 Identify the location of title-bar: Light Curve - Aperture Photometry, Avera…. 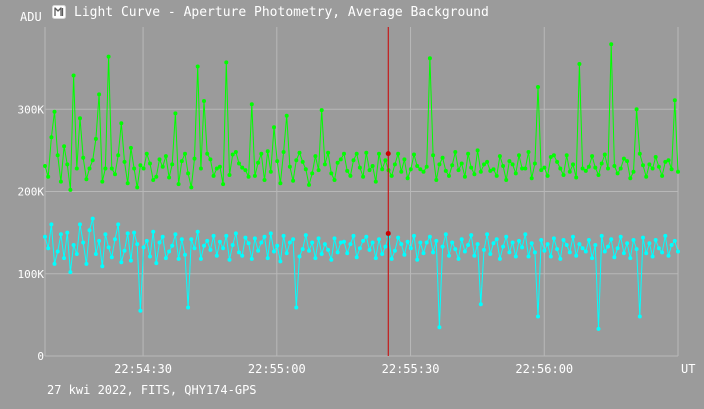
(270, 12).